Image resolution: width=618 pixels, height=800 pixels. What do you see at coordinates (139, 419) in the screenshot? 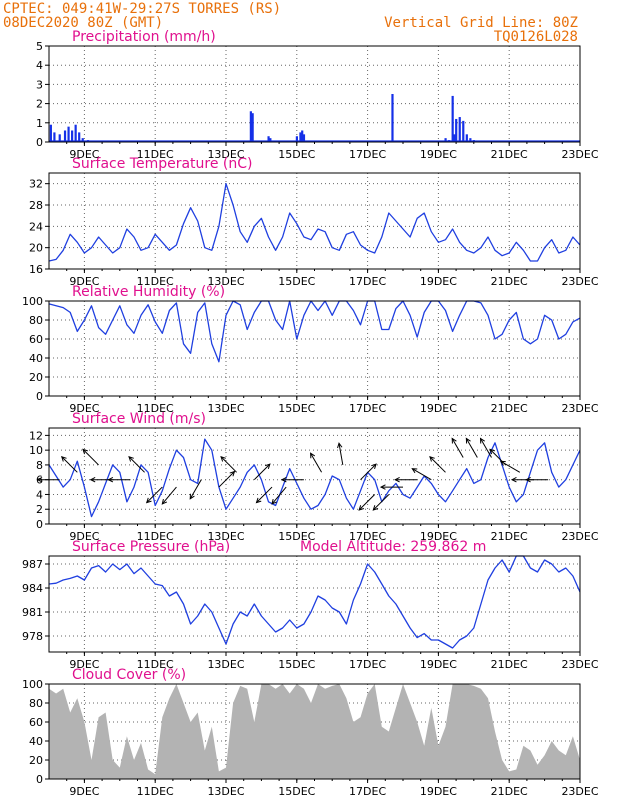
I see `panel-title: Surface Wind (m/s)` at bounding box center [139, 419].